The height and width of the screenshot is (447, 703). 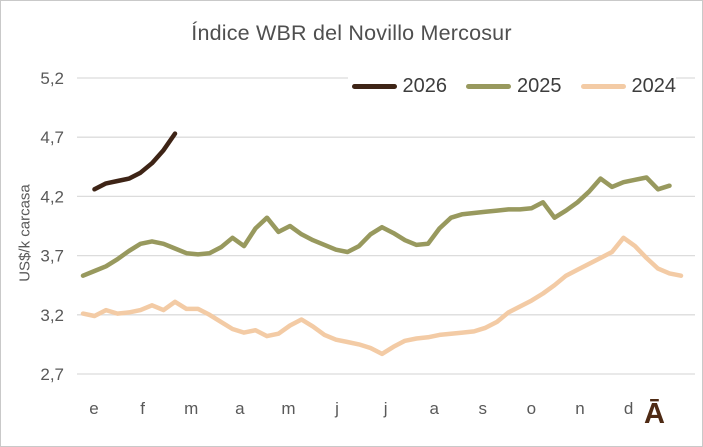 What do you see at coordinates (399, 86) in the screenshot?
I see `legend-item-2026: 2026` at bounding box center [399, 86].